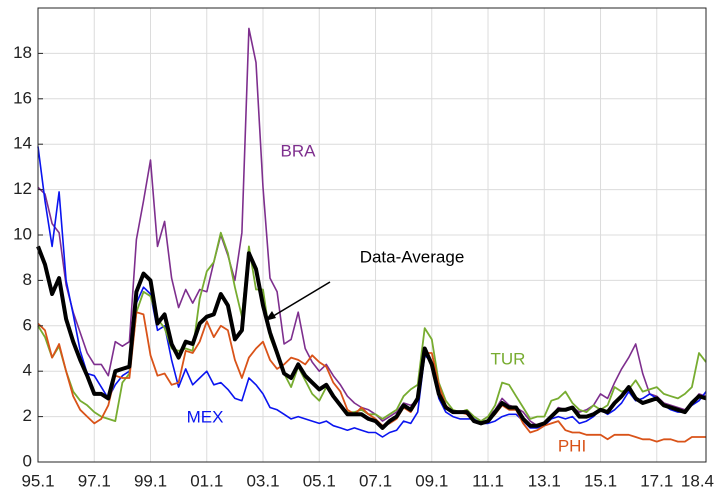 This screenshot has height=494, width=716. I want to click on y-tick-label: 8, so click(27, 279).